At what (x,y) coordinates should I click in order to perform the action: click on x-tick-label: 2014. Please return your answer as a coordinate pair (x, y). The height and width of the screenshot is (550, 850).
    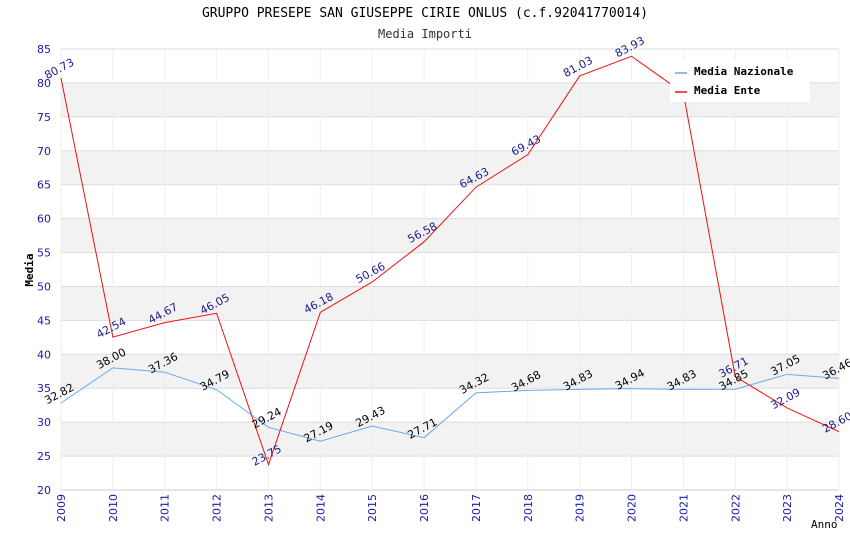
    Looking at the image, I should click on (320, 508).